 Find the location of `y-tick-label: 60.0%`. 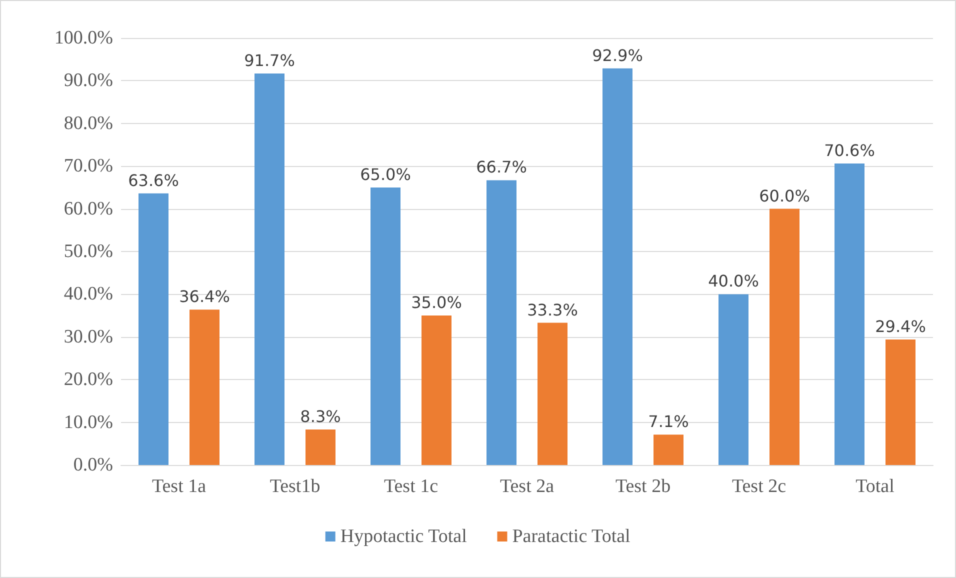

y-tick-label: 60.0% is located at coordinates (89, 209).